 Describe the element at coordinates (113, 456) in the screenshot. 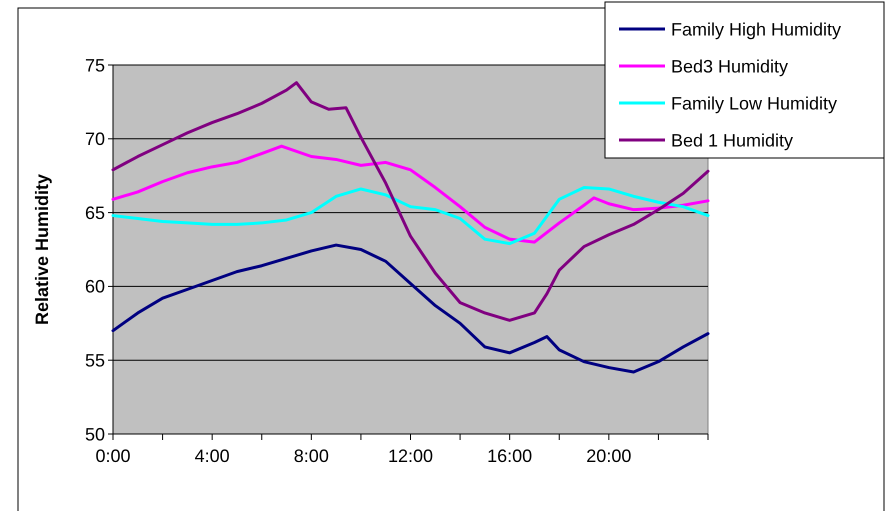

I see `x-tick-label: 0:00` at that location.